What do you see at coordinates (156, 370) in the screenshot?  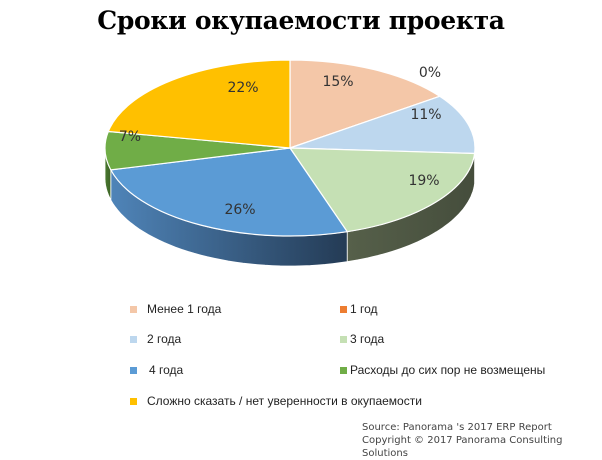 I see `legend-item-4-years: 4 года` at bounding box center [156, 370].